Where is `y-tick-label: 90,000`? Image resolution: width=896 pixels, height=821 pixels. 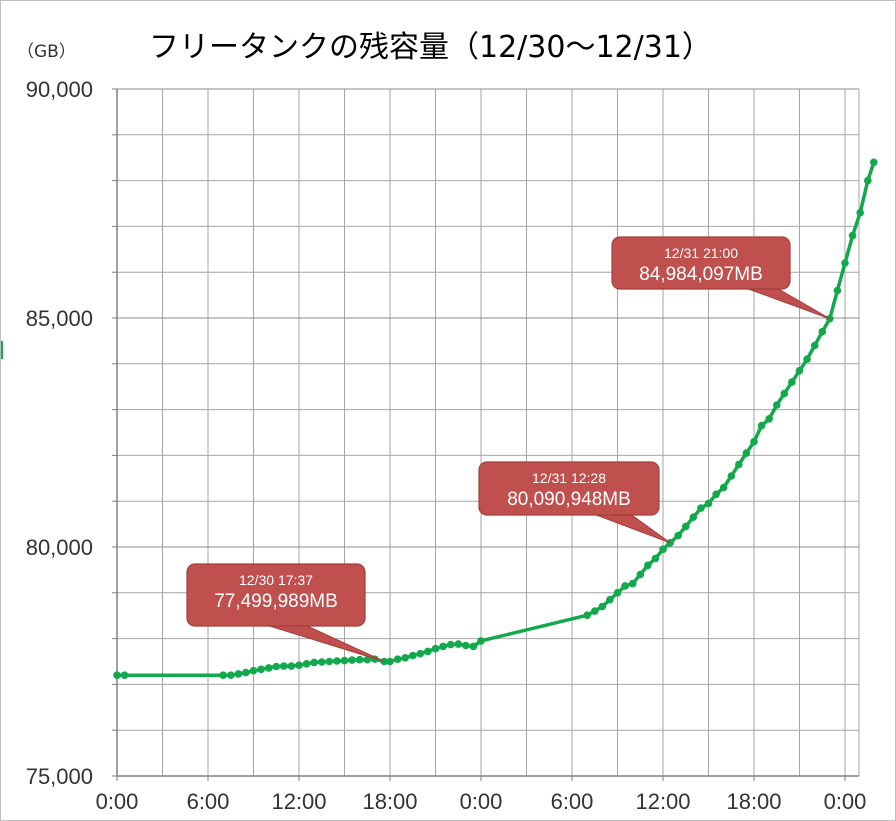 y-tick-label: 90,000 is located at coordinates (59, 89).